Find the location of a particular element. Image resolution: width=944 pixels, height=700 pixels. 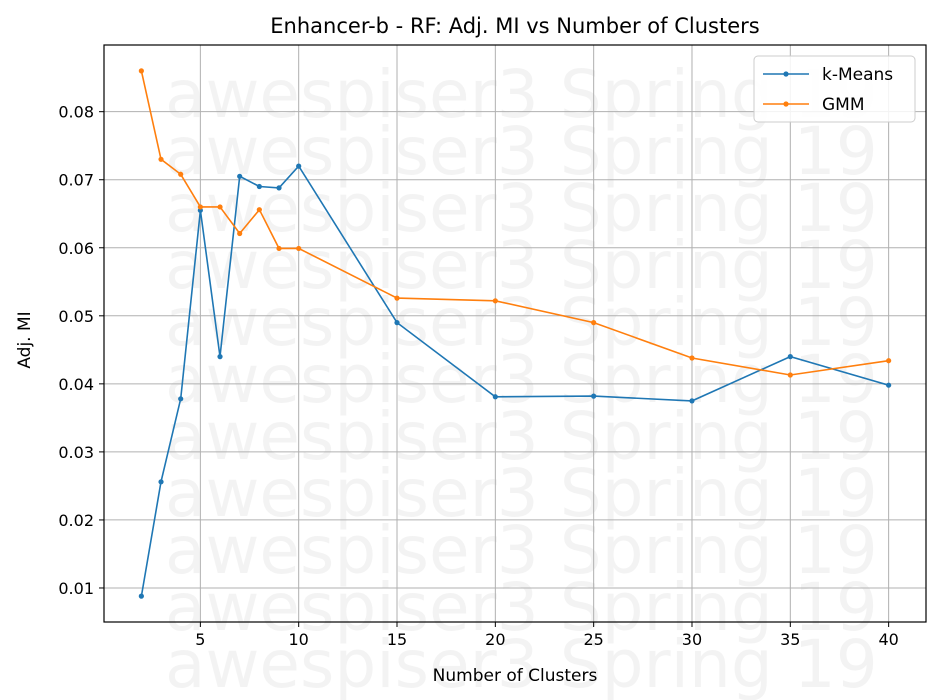

legend: k-Means GMM is located at coordinates (834, 89).